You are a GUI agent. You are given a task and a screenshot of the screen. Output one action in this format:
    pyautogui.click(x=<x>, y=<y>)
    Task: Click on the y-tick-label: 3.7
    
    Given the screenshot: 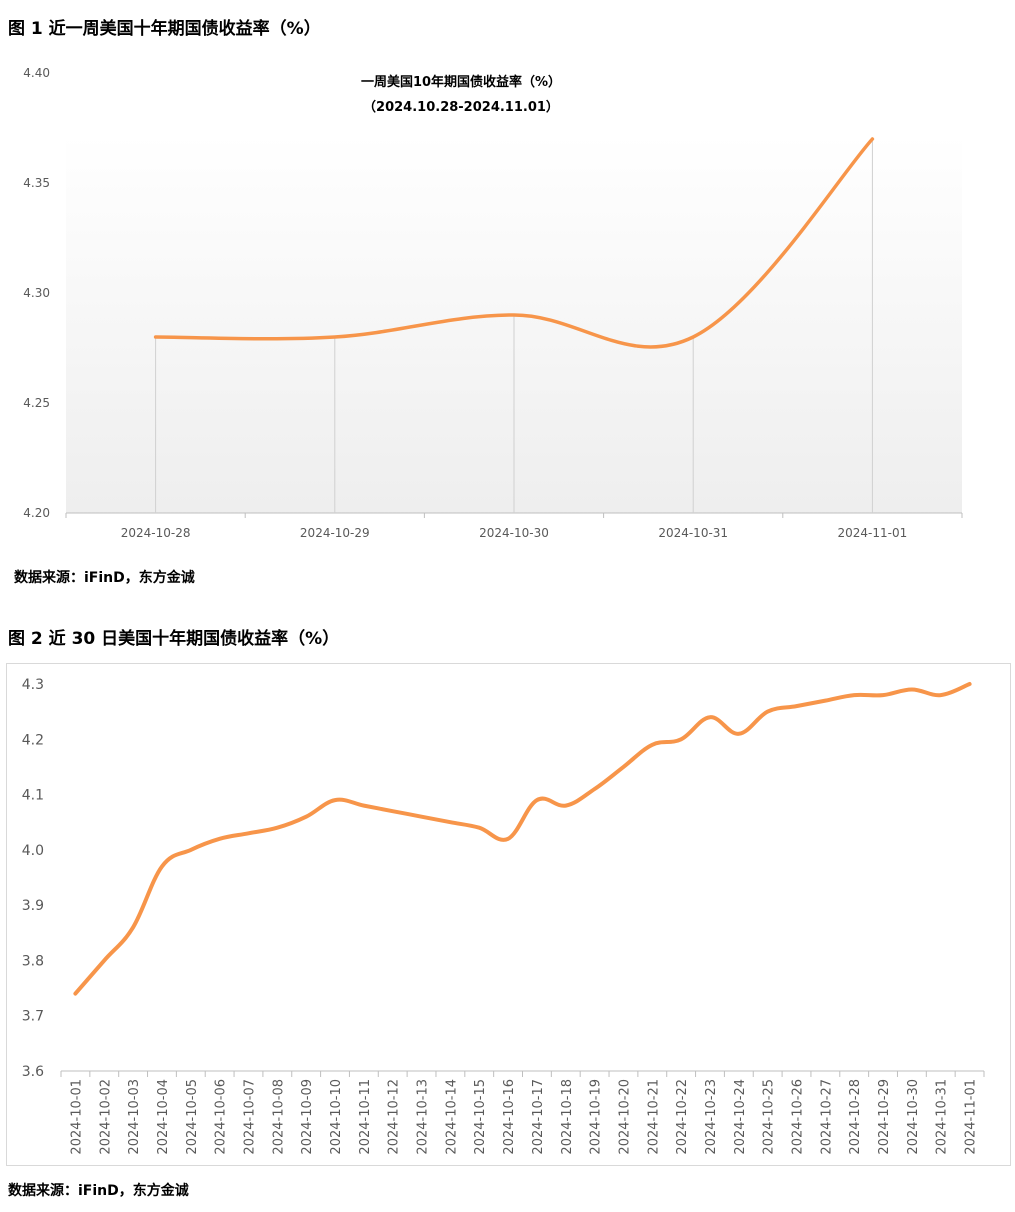 What is the action you would take?
    pyautogui.click(x=33, y=1017)
    